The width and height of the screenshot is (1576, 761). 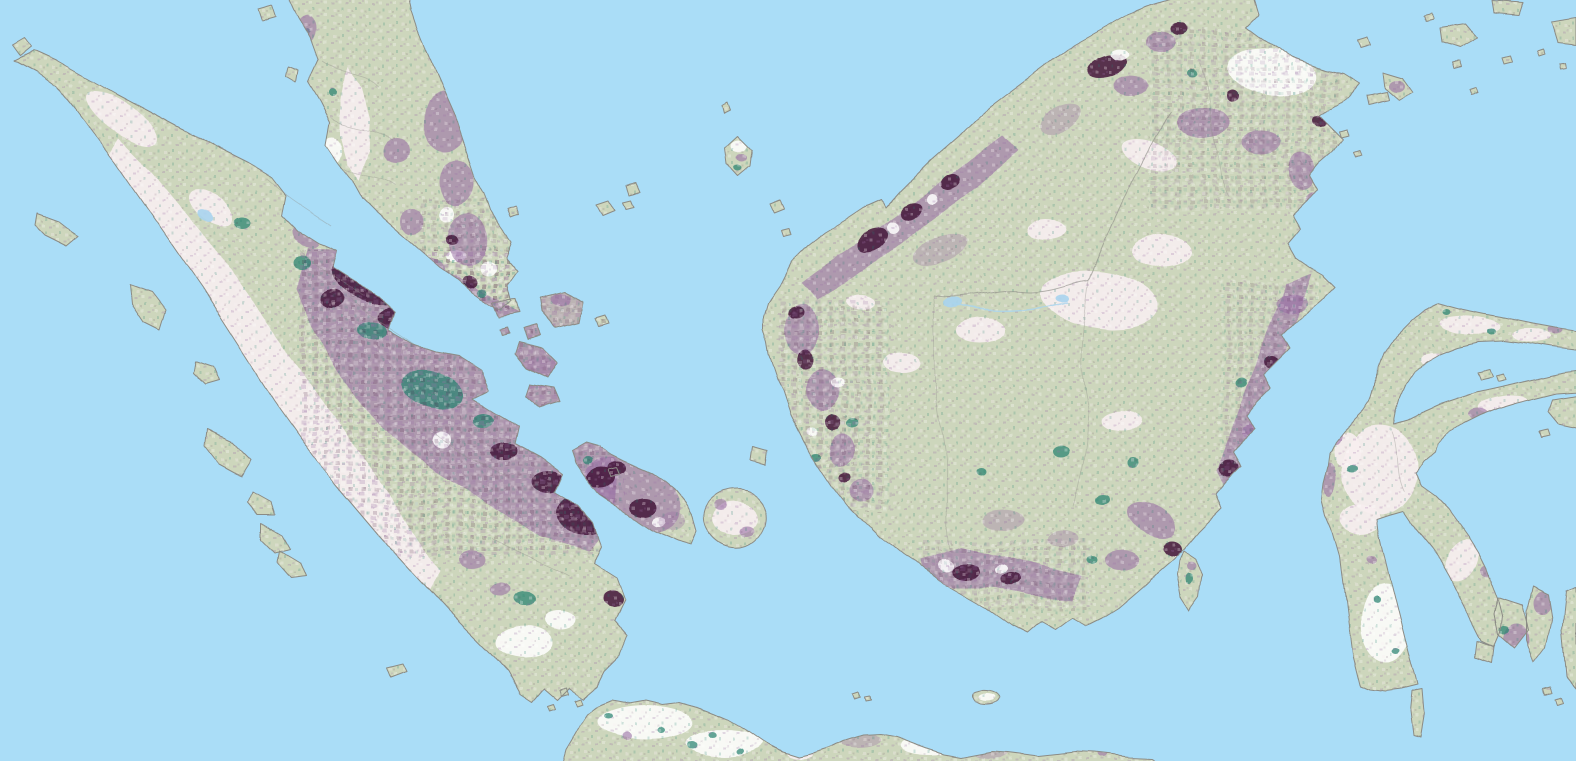 What do you see at coordinates (1062, 298) in the screenshot?
I see `mahakam-lakes` at bounding box center [1062, 298].